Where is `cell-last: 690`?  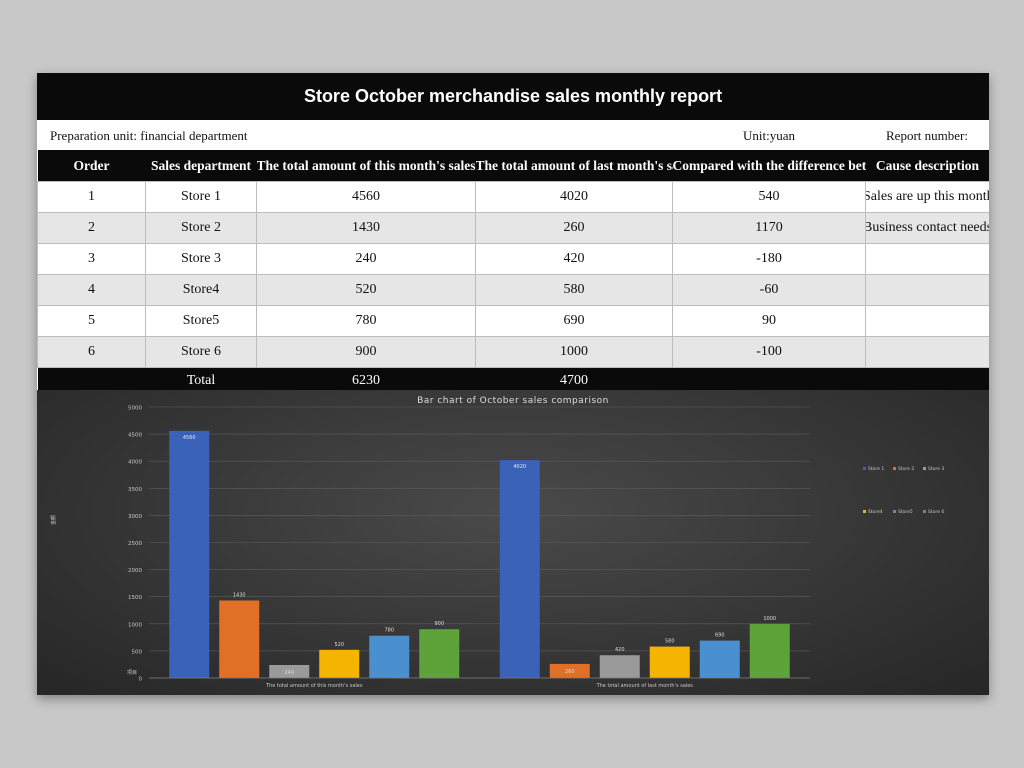
cell-last: 690 is located at coordinates (574, 321).